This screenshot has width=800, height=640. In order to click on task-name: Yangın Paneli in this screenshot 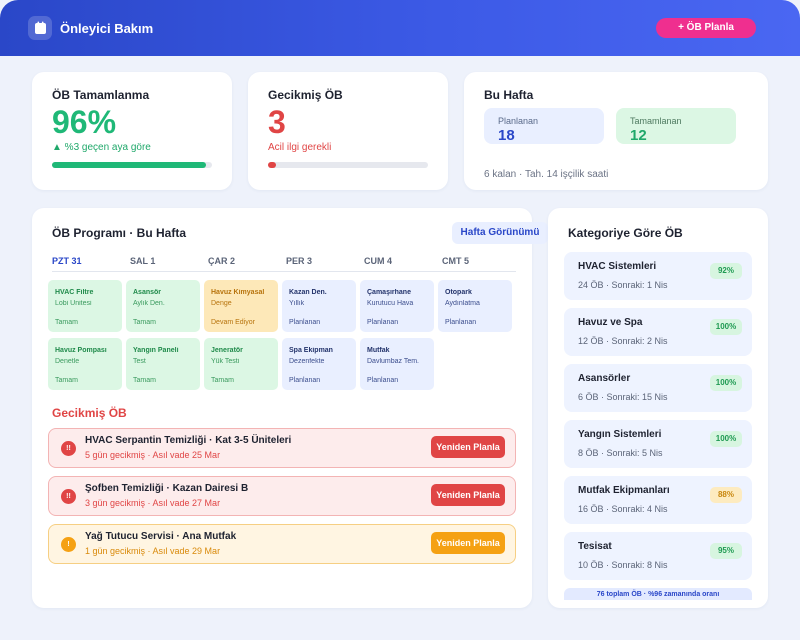, I will do `click(156, 350)`.